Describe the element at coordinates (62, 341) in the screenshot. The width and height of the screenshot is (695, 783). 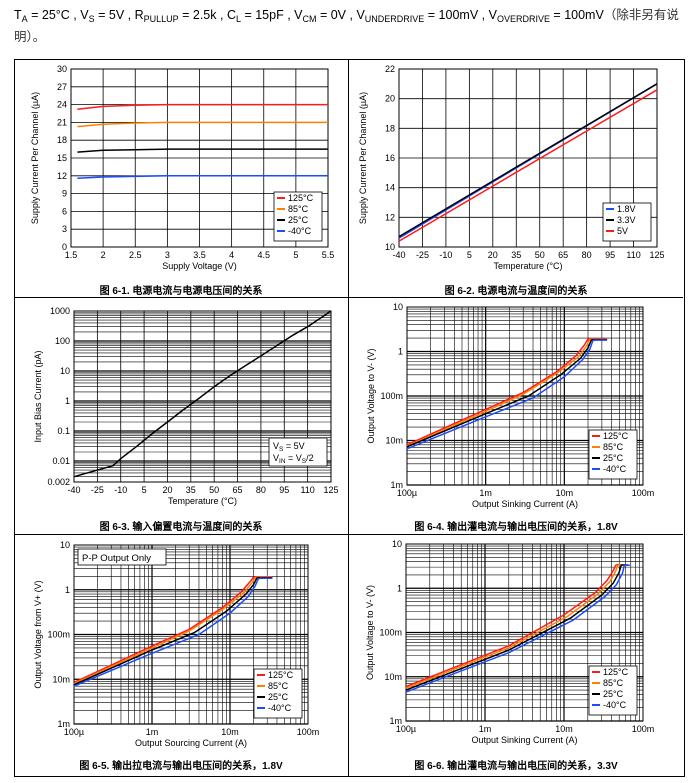
I see `y-tick-label: 100` at that location.